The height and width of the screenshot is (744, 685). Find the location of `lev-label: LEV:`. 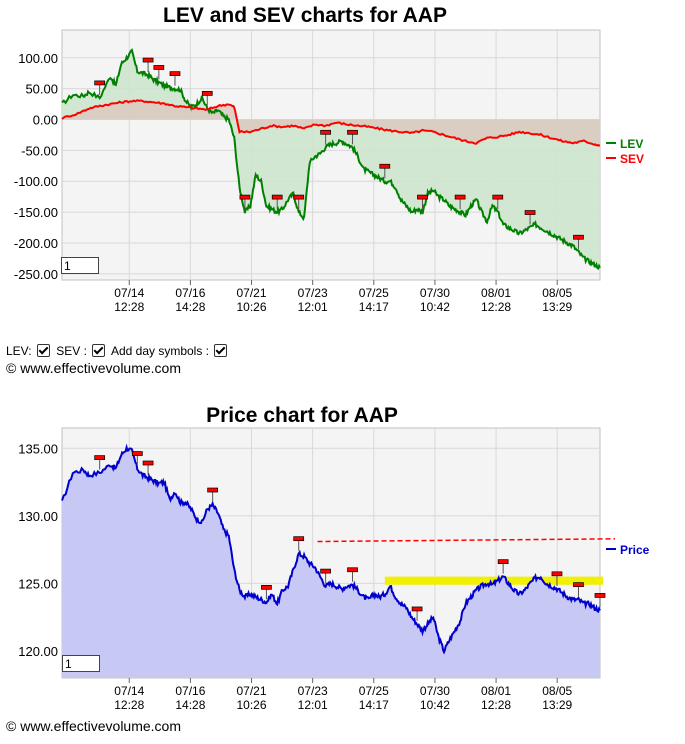

lev-label: LEV: is located at coordinates (19, 351).